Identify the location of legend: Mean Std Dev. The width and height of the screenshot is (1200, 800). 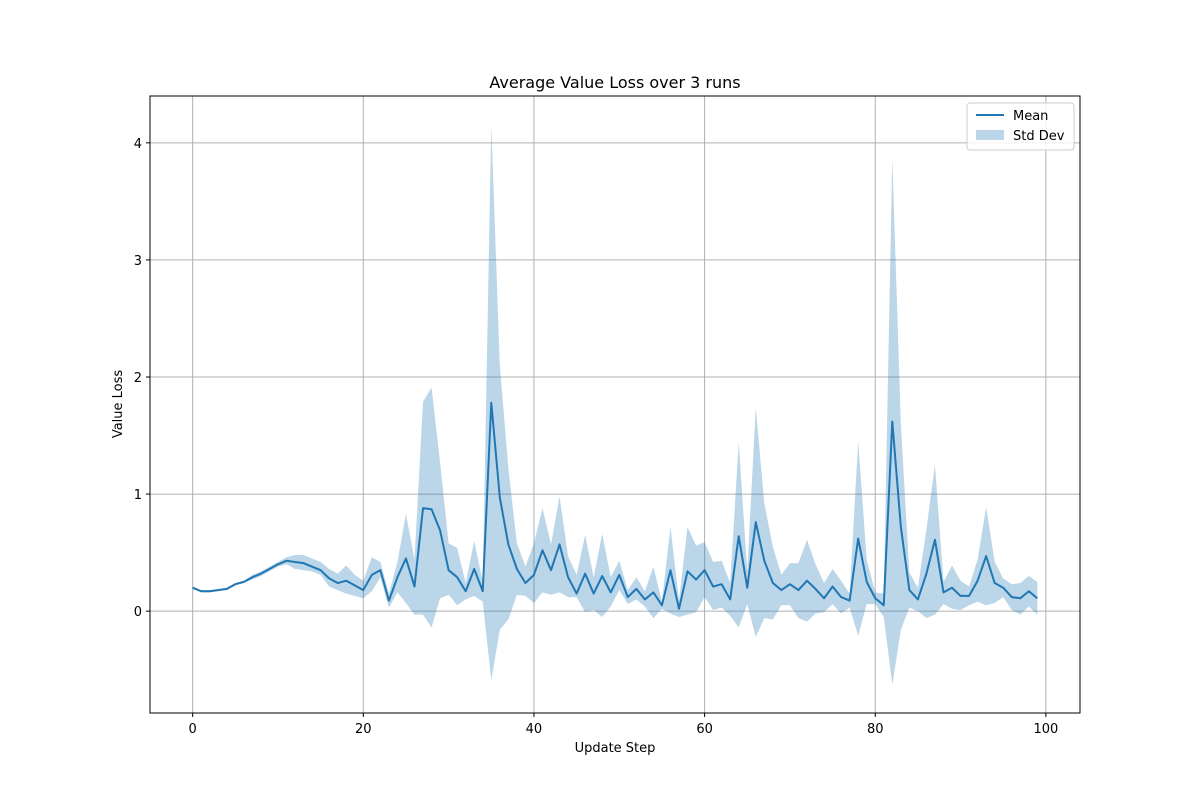
(1020, 126).